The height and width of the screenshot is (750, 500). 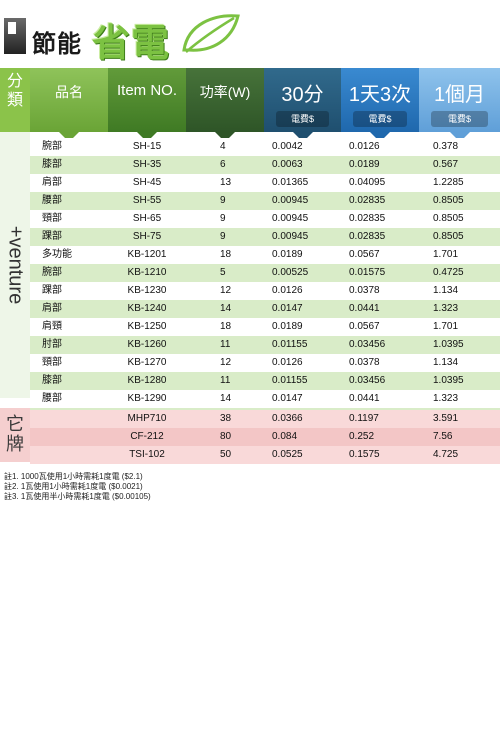 What do you see at coordinates (290, 182) in the screenshot?
I see `cell-c30: 0.01365` at bounding box center [290, 182].